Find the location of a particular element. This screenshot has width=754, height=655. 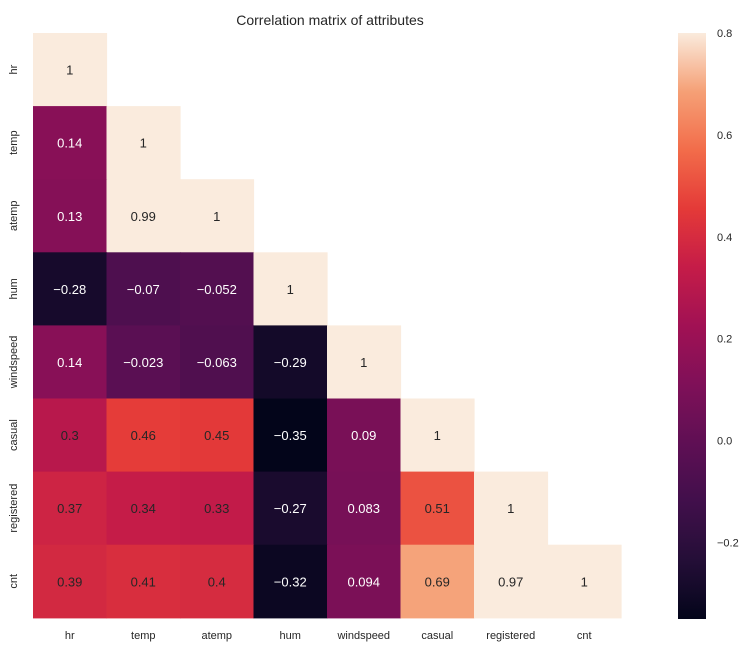

cell-value-label: 0.69 is located at coordinates (437, 581).